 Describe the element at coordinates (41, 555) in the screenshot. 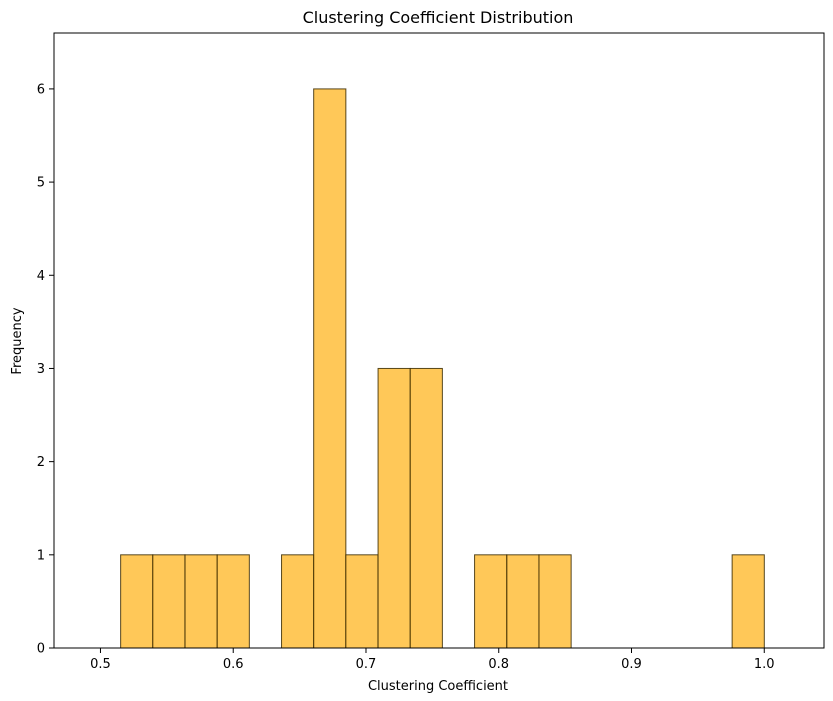

I see `y-tick-label: 1` at that location.